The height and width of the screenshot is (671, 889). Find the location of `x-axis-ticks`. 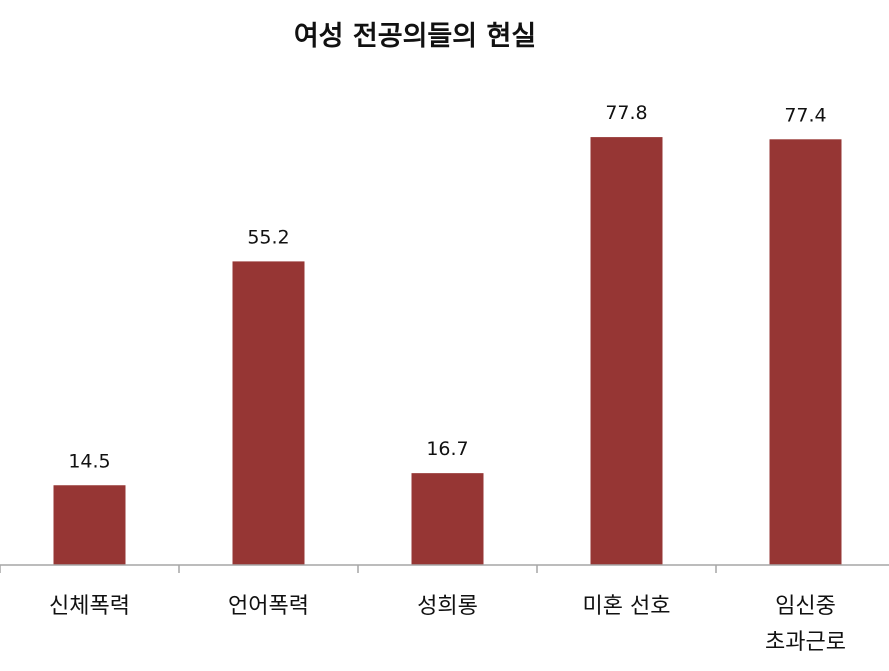

x-axis-ticks is located at coordinates (358, 569).